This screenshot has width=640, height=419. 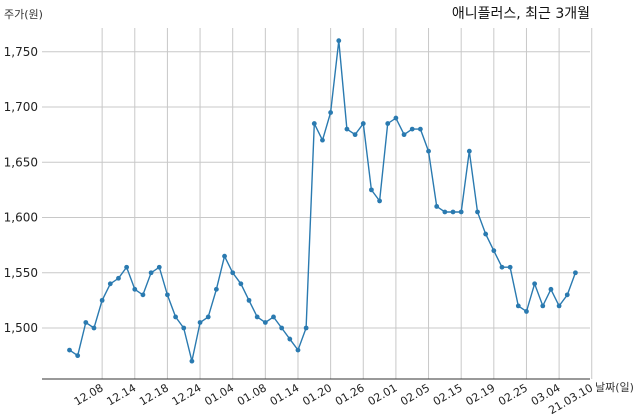 What do you see at coordinates (252, 394) in the screenshot?
I see `x-tick-label: 01.08` at bounding box center [252, 394].